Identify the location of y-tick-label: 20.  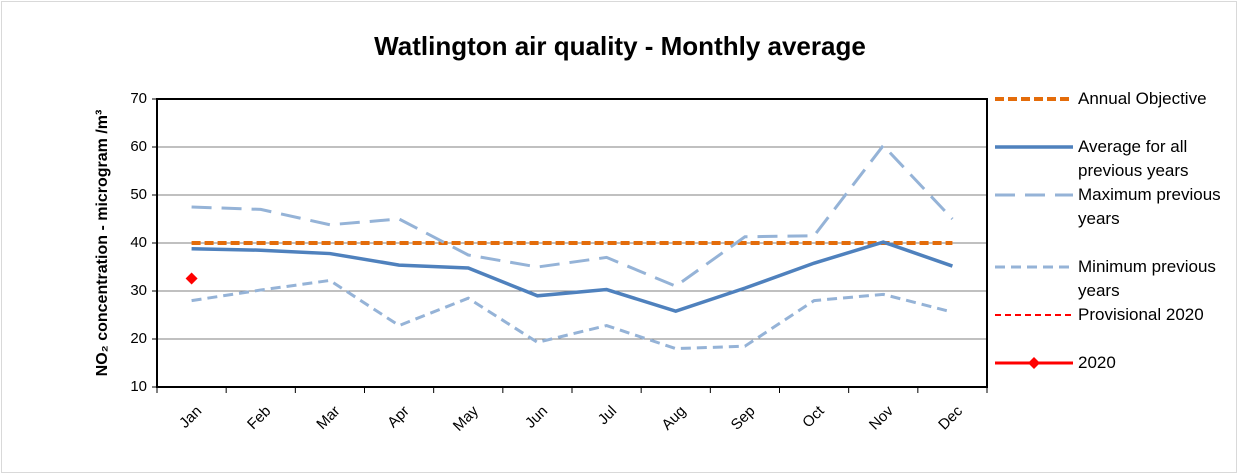
(138, 338).